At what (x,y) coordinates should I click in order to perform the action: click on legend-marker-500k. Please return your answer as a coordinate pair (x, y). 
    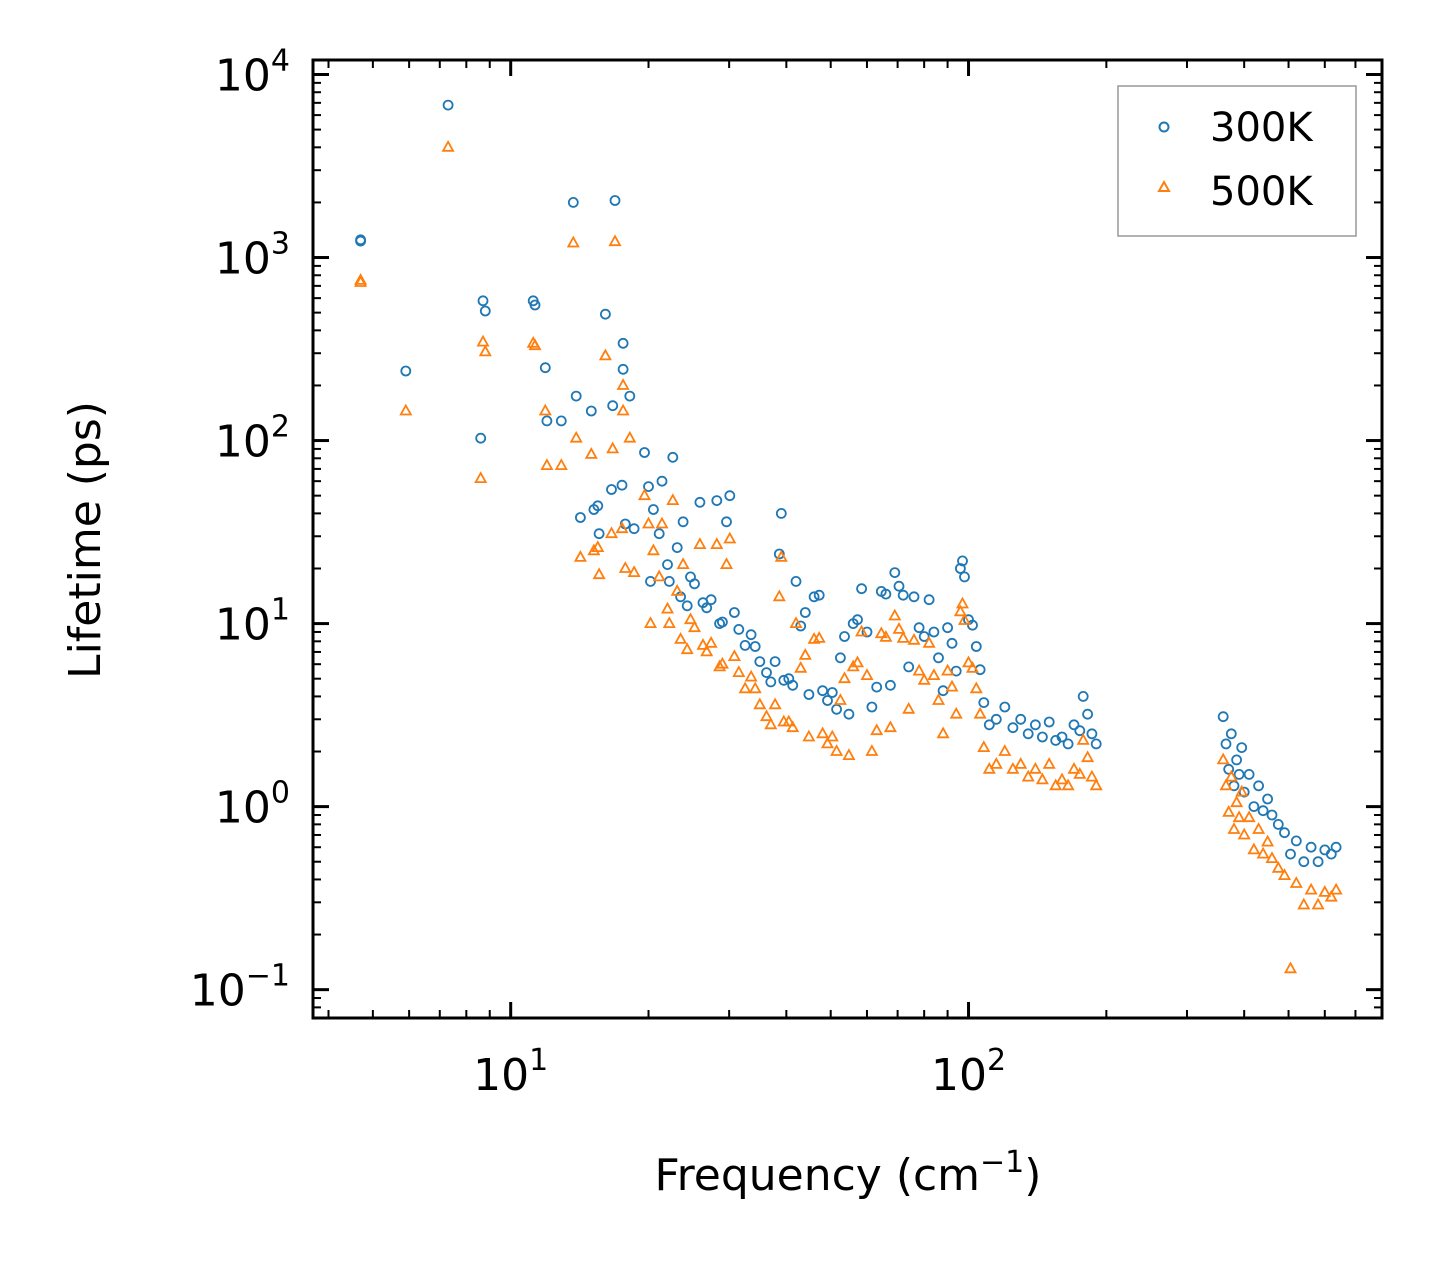
    Looking at the image, I should click on (1164, 185).